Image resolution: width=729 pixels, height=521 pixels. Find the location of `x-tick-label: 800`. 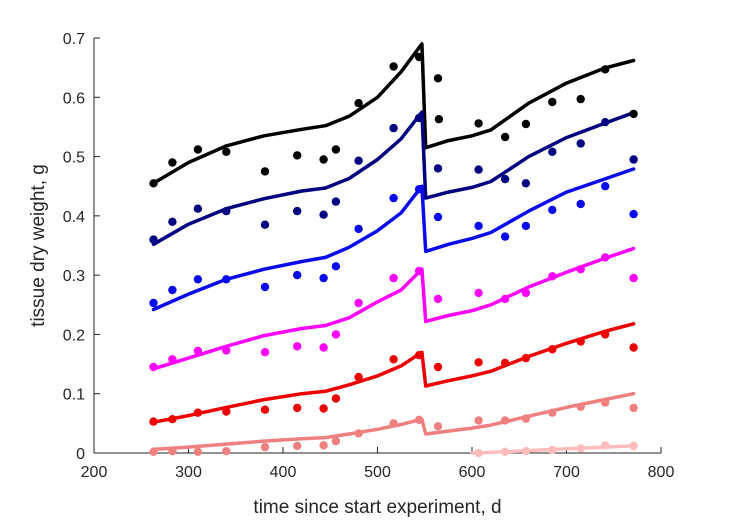

x-tick-label: 800 is located at coordinates (661, 472).